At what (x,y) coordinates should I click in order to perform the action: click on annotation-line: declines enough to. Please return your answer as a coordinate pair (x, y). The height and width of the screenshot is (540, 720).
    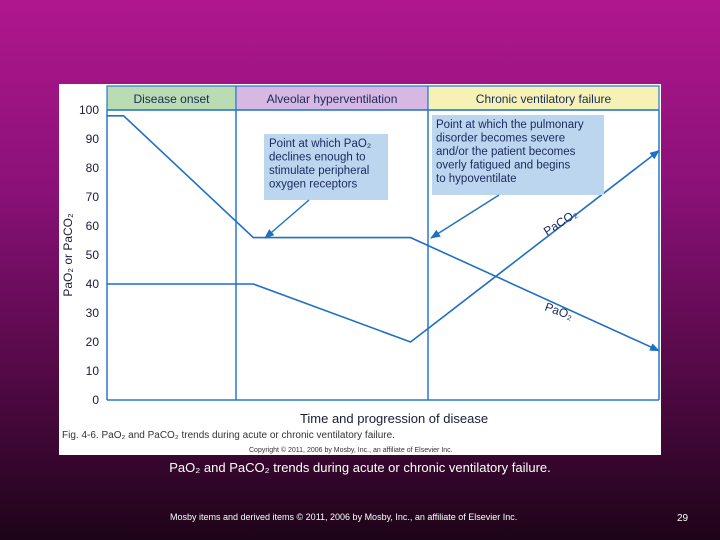
    Looking at the image, I should click on (317, 158).